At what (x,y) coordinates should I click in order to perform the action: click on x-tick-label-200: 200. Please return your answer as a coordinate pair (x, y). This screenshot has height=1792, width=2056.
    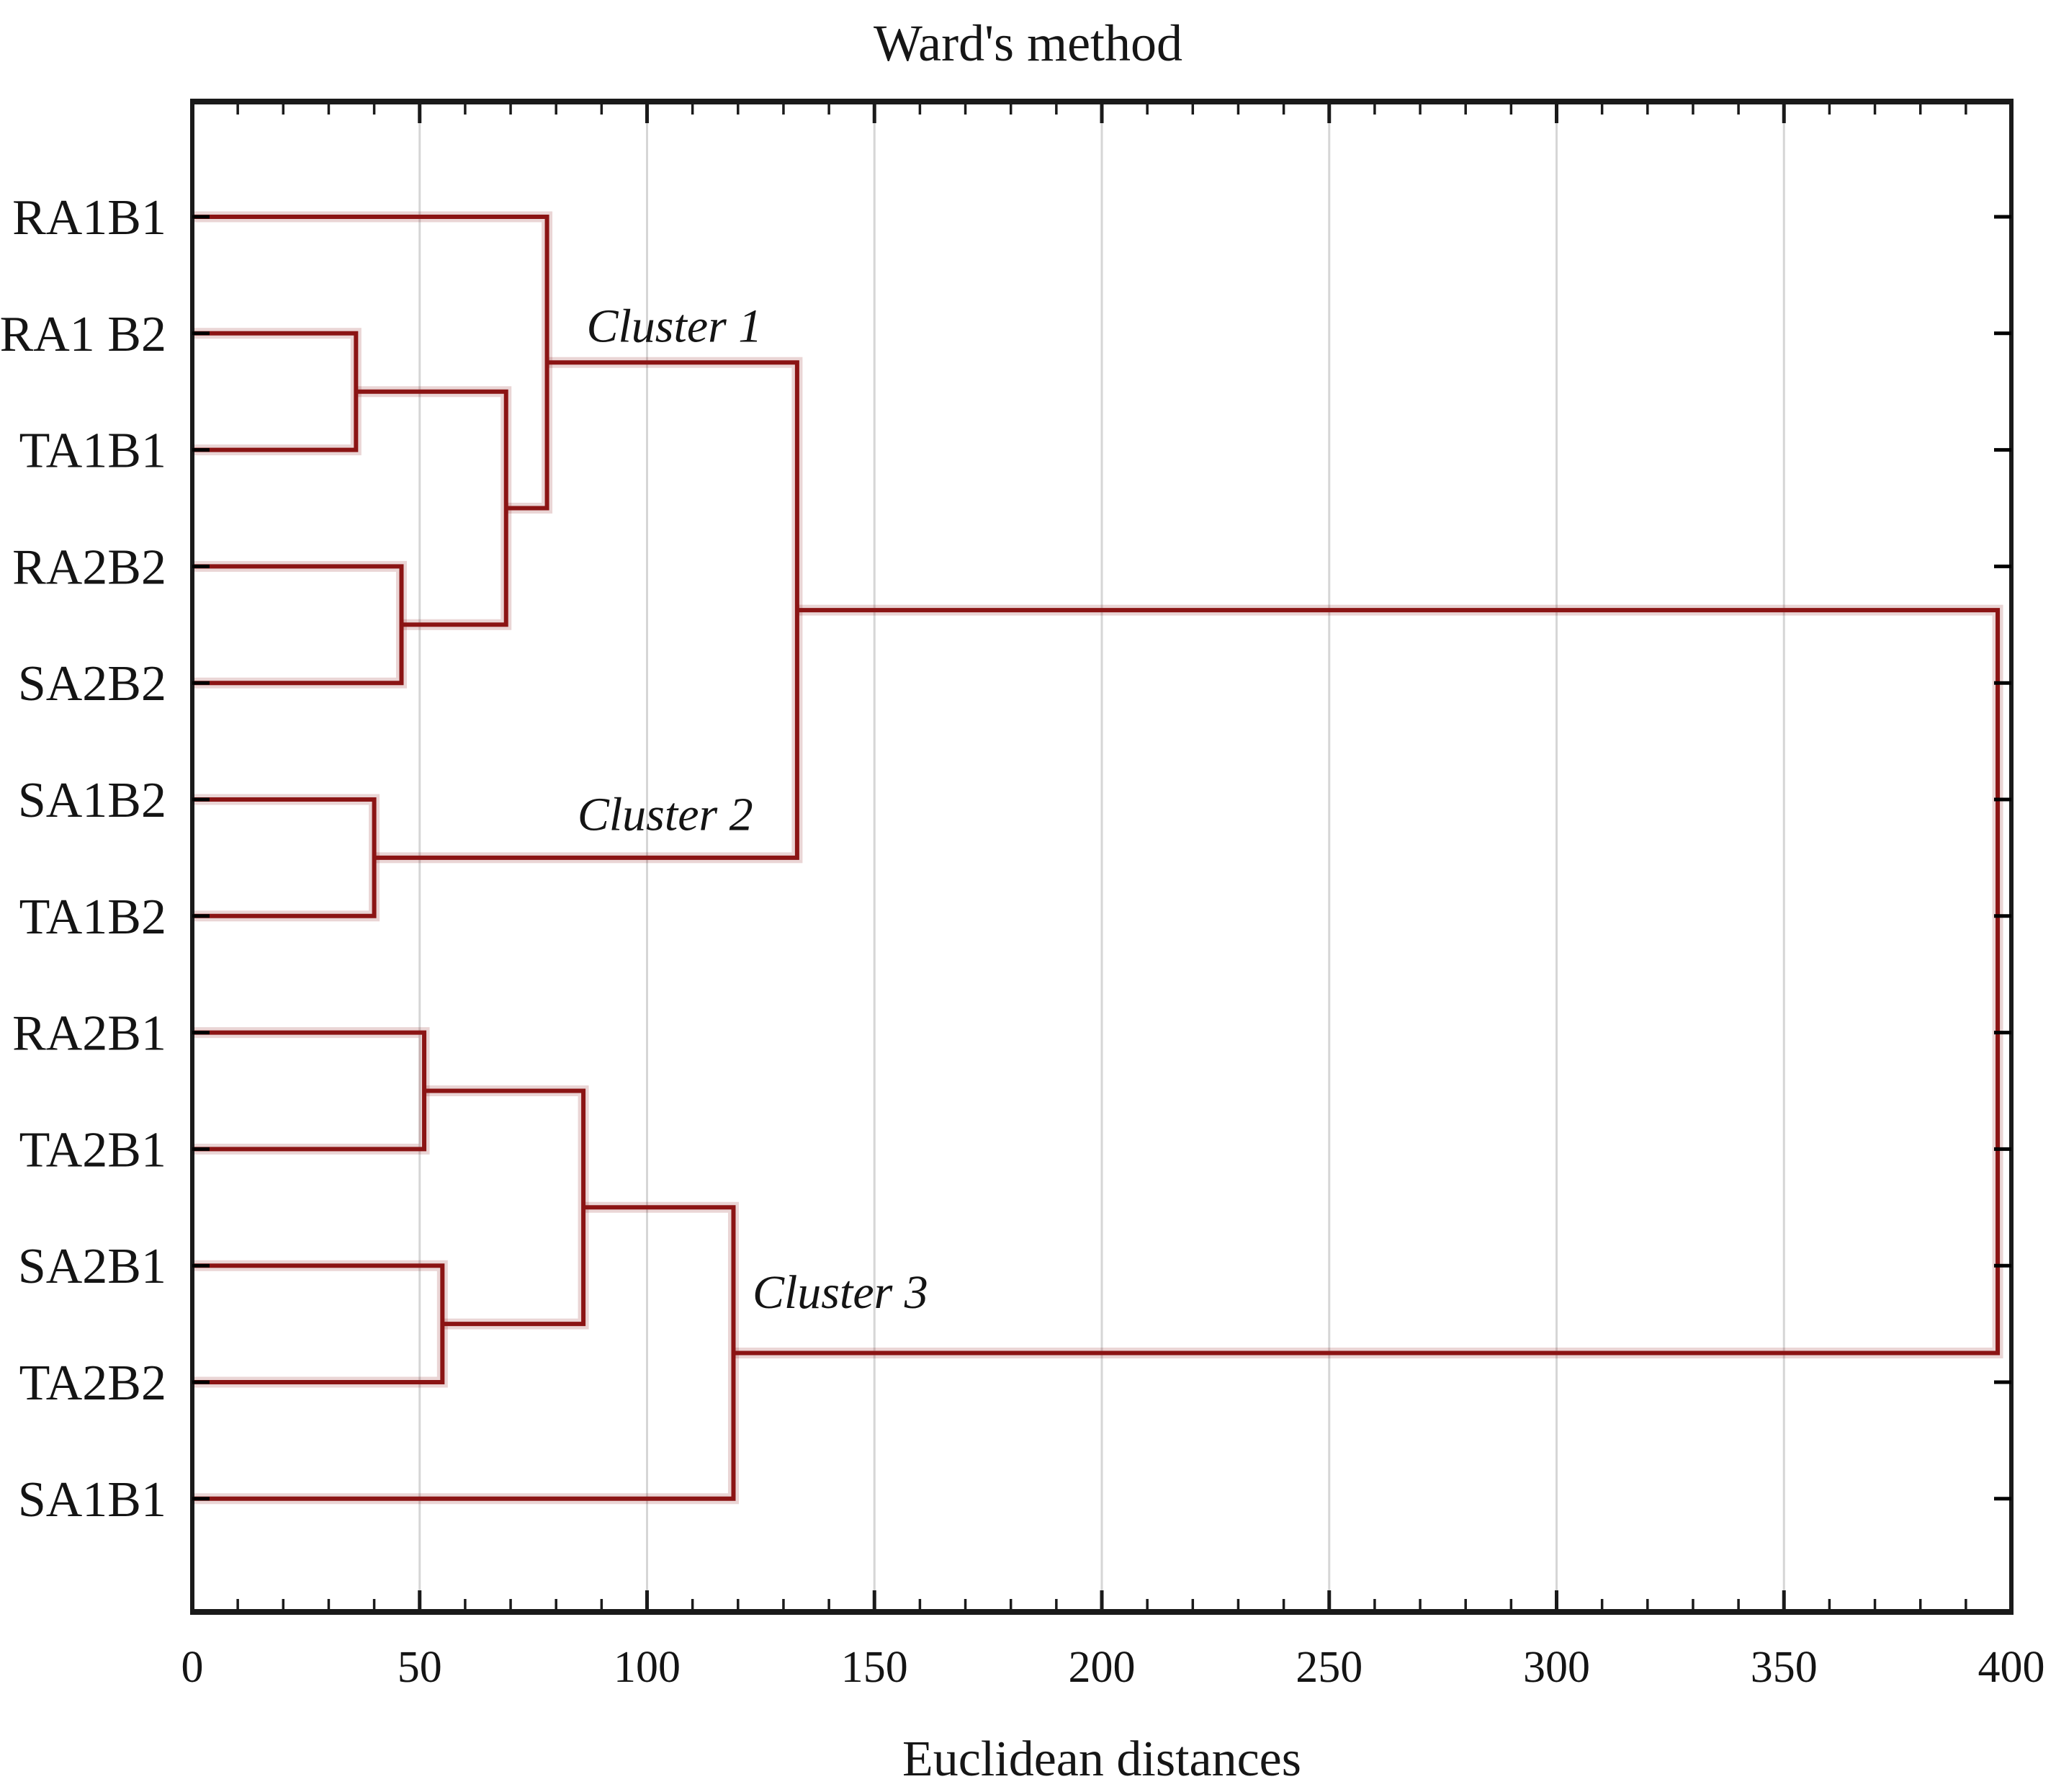
    Looking at the image, I should click on (1102, 1667).